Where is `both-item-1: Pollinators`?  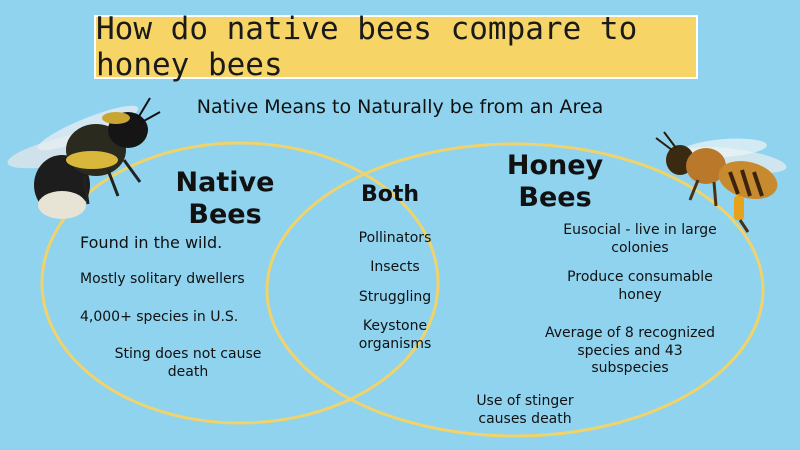
both-item-1: Pollinators is located at coordinates (395, 238).